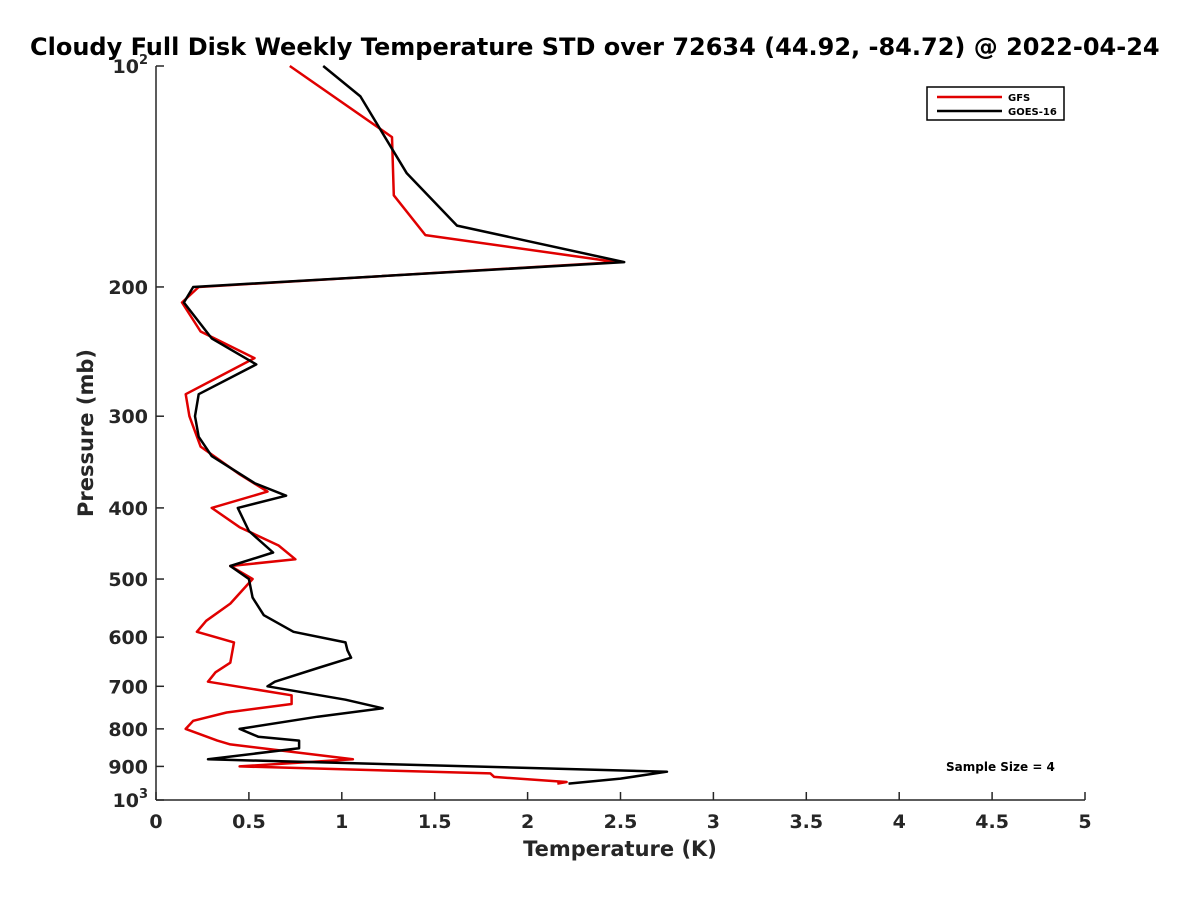 The width and height of the screenshot is (1200, 900). I want to click on y-axis-label: Pressure (mb), so click(86, 433).